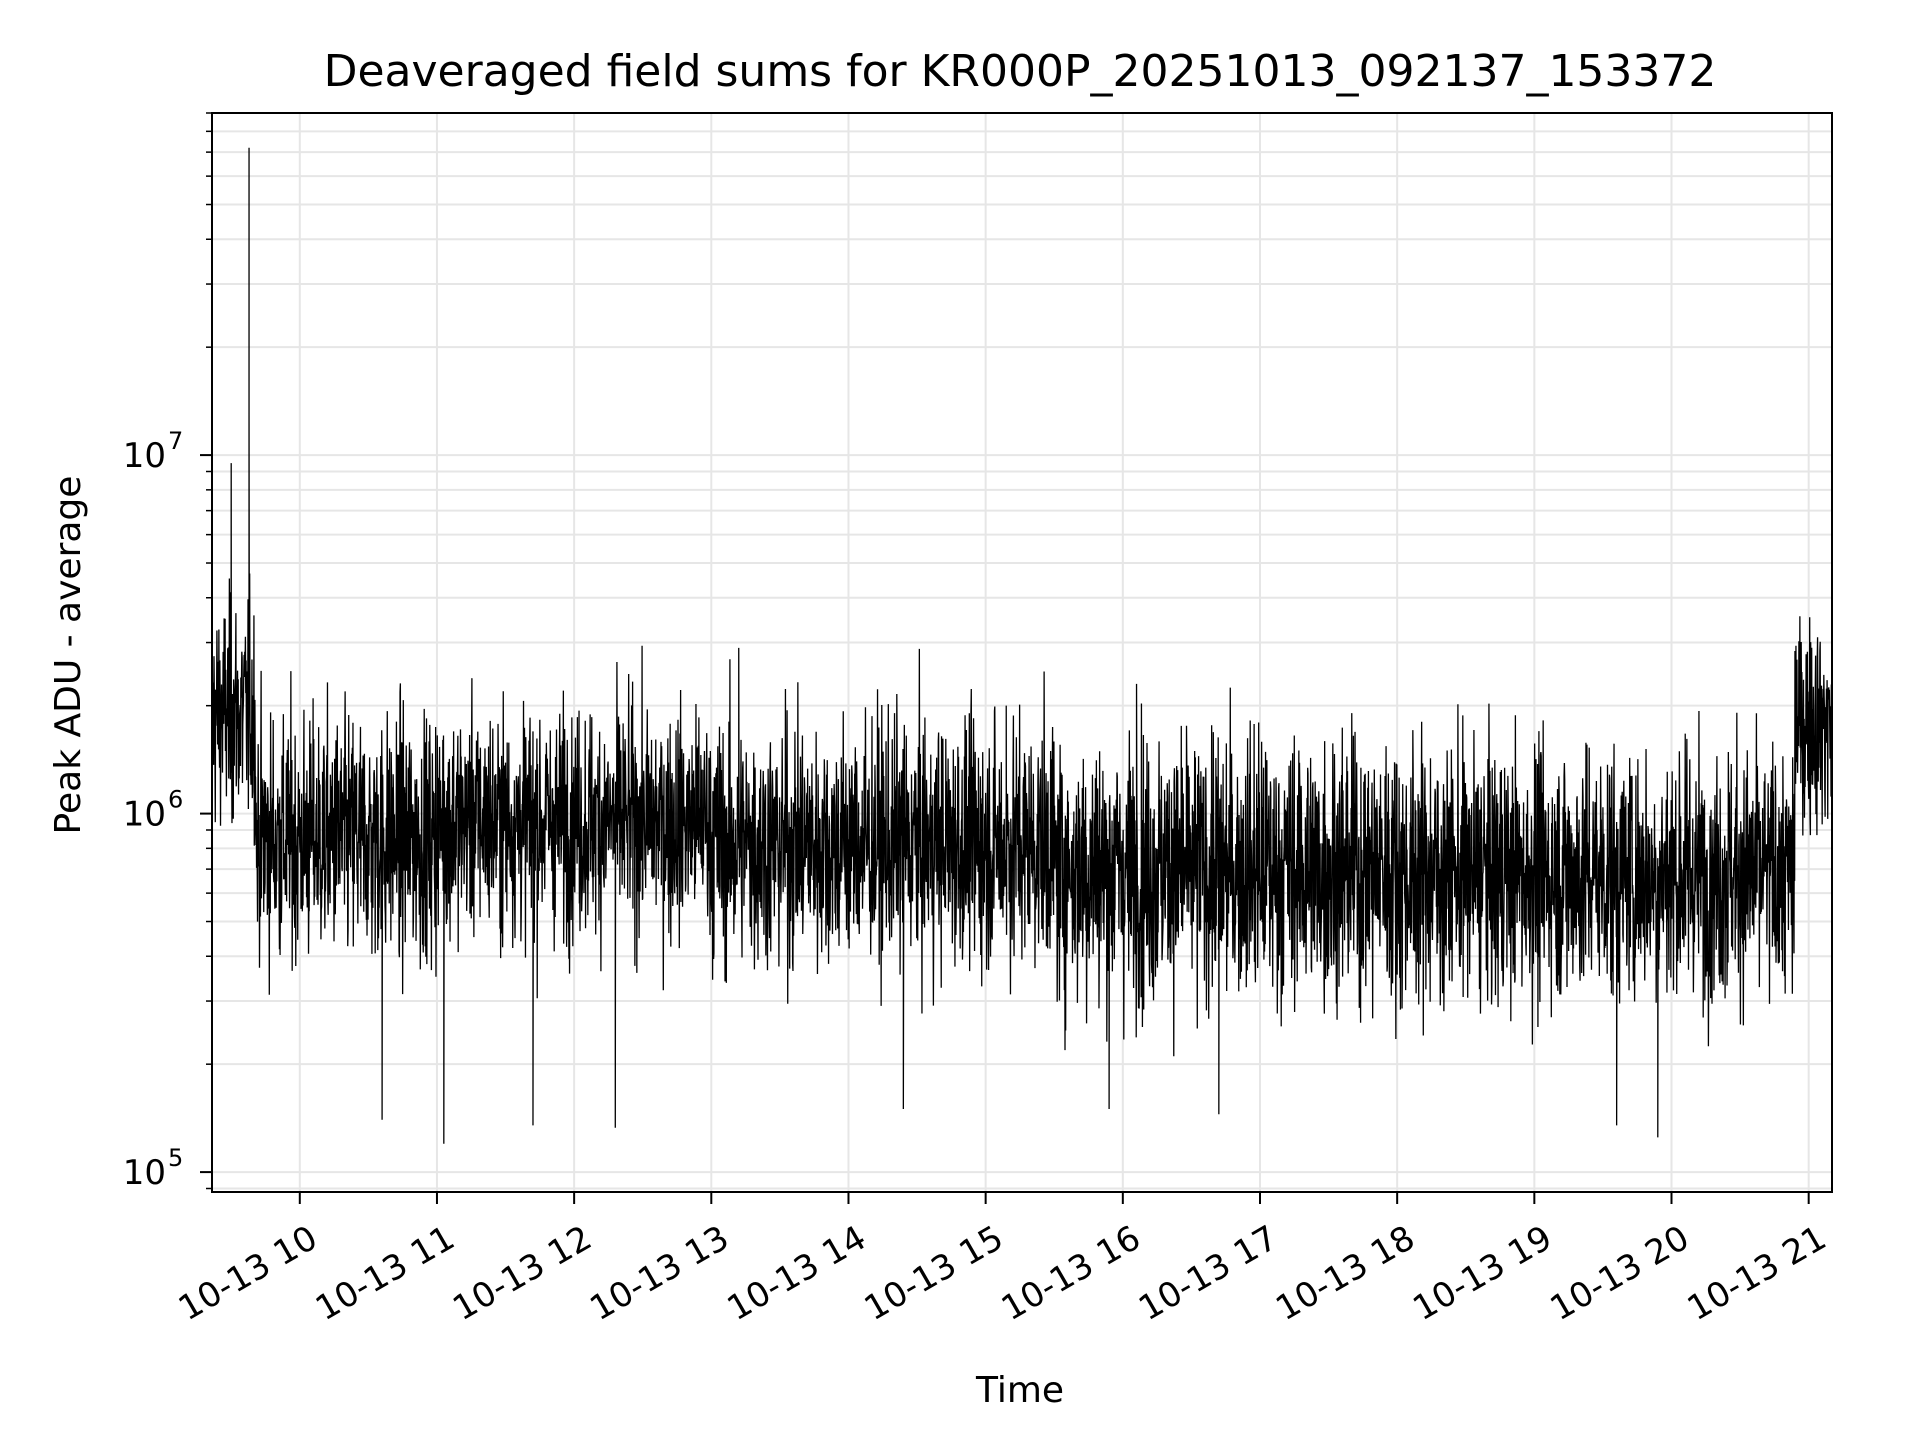 This screenshot has width=1920, height=1440. I want to click on x-tick-label: 10-13 14, so click(797, 1273).